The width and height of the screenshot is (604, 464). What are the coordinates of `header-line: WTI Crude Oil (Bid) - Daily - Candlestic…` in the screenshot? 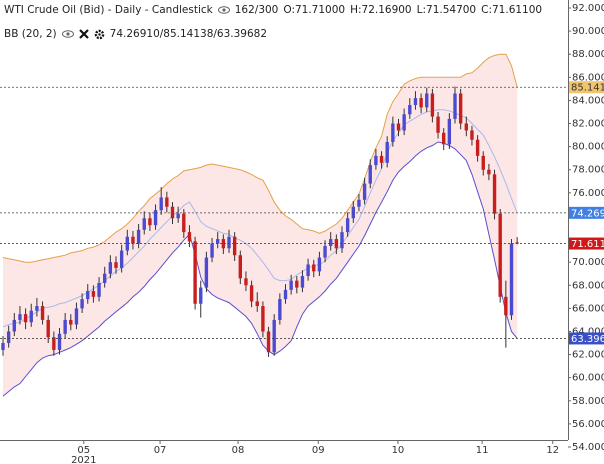 It's located at (273, 10).